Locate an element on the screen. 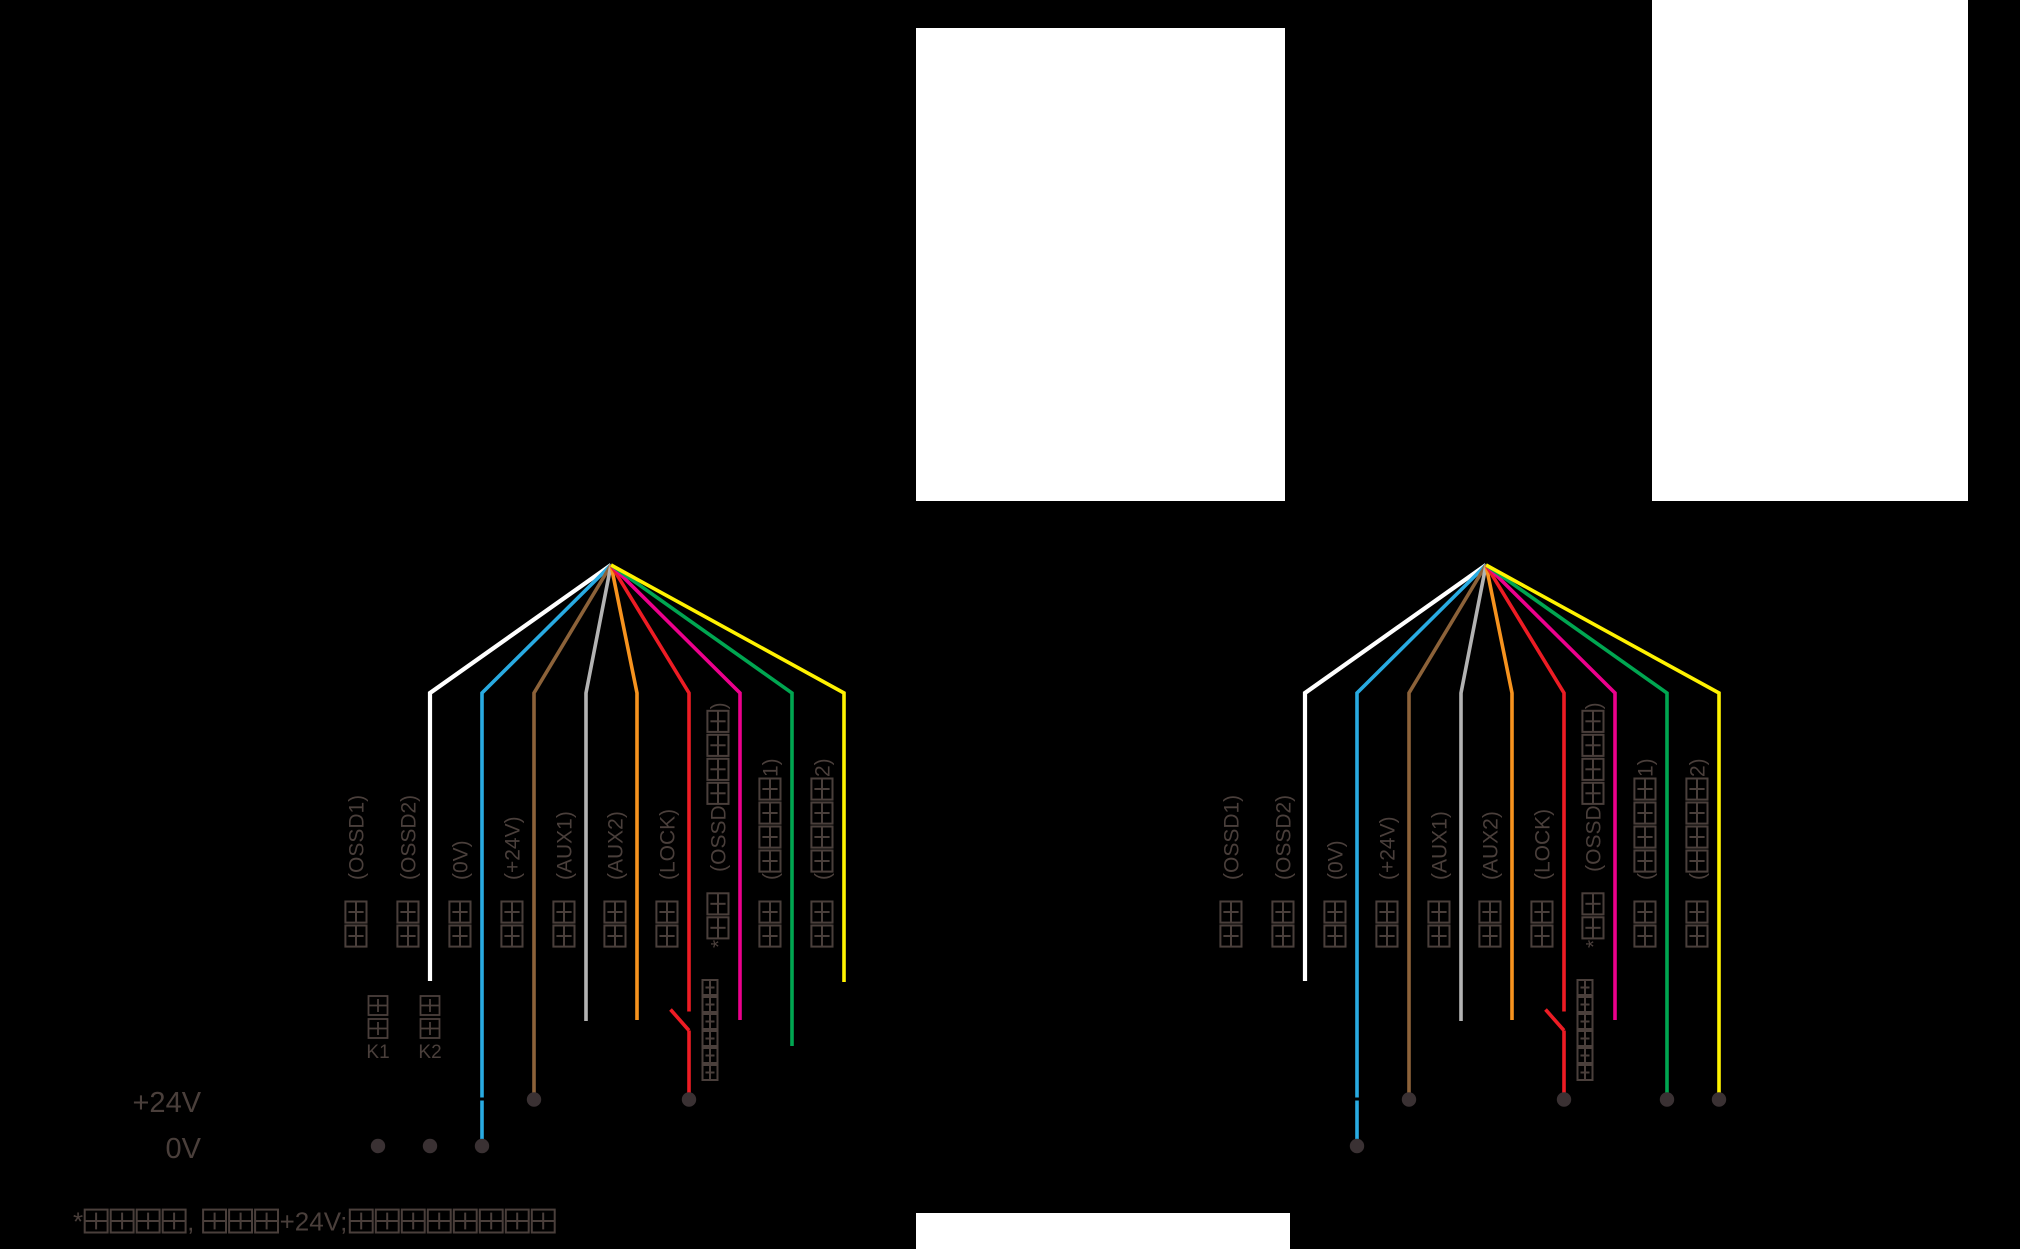  svg-text: 0V is located at coordinates (184, 1149).